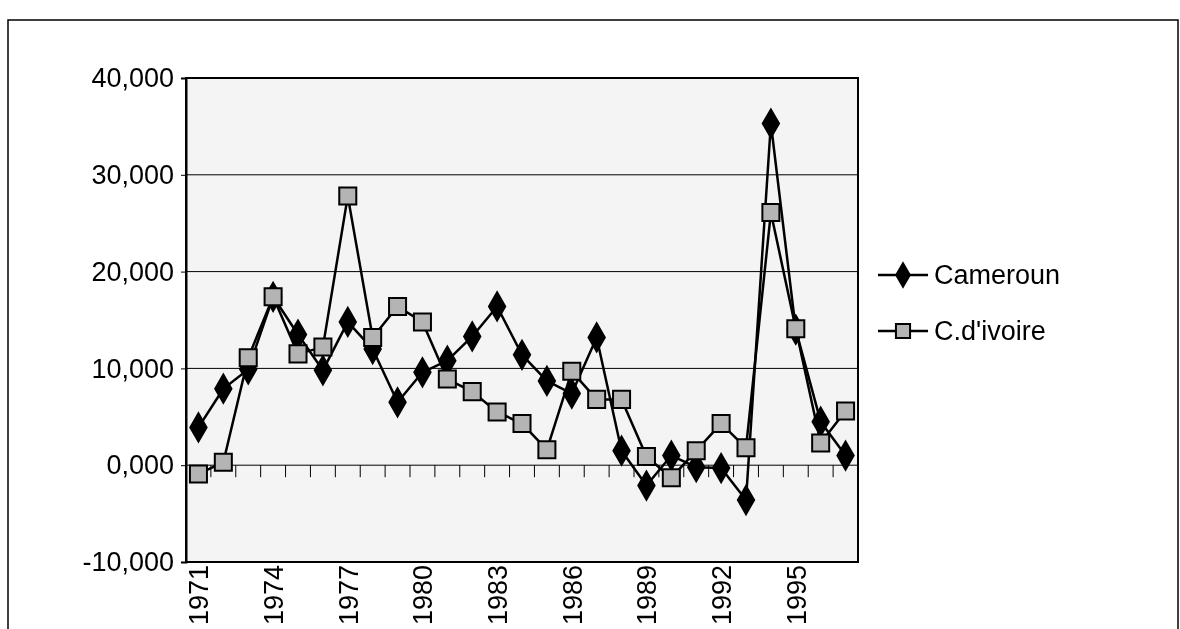 This screenshot has height=629, width=1180. Describe the element at coordinates (128, 562) in the screenshot. I see `y-tick-label: -10,000` at that location.